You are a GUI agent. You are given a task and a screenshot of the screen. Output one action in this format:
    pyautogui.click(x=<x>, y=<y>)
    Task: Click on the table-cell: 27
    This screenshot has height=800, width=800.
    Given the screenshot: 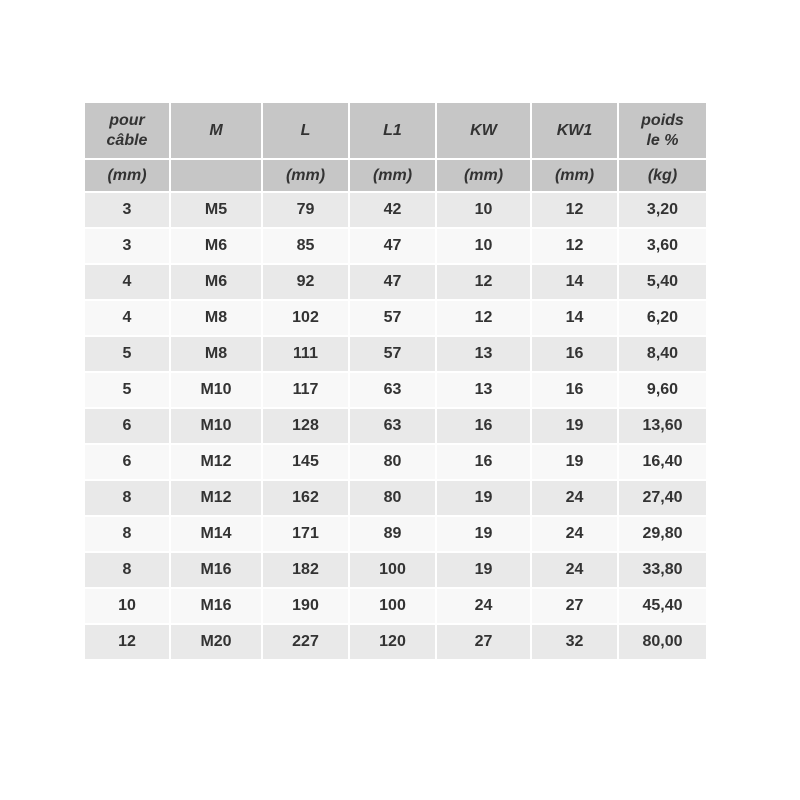 What is the action you would take?
    pyautogui.click(x=483, y=642)
    